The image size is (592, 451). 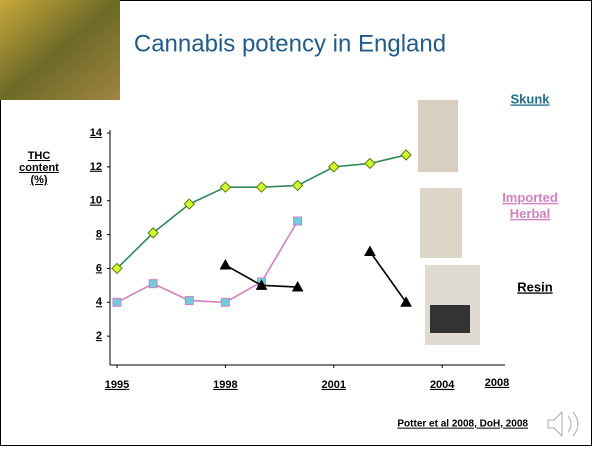 What do you see at coordinates (99, 268) in the screenshot?
I see `y-tick-label: 6` at bounding box center [99, 268].